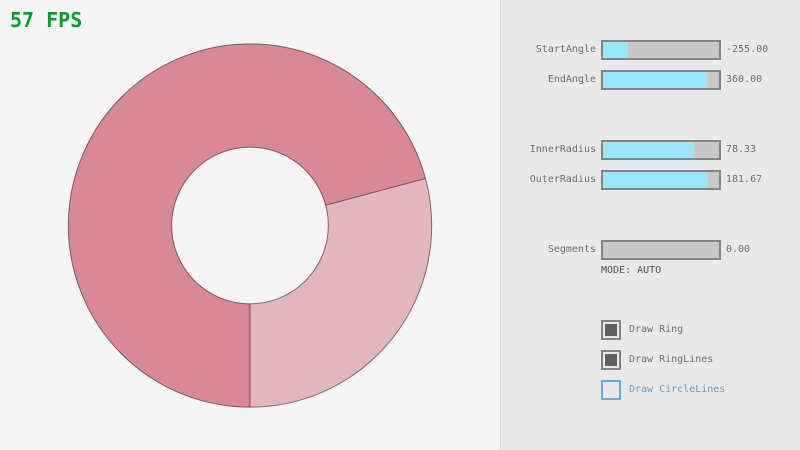 Image resolution: width=800 pixels, height=450 pixels. Describe the element at coordinates (677, 389) in the screenshot. I see `draw-circlelines-checkbox-label: Draw CircleLines` at that location.